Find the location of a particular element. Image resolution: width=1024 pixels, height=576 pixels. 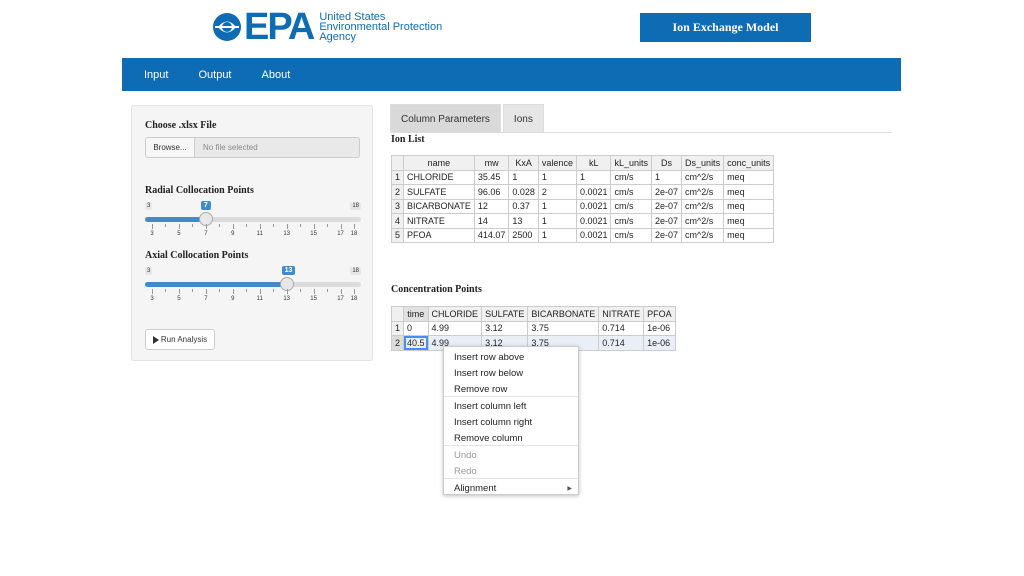

table-cell: SULFATE is located at coordinates (439, 192).